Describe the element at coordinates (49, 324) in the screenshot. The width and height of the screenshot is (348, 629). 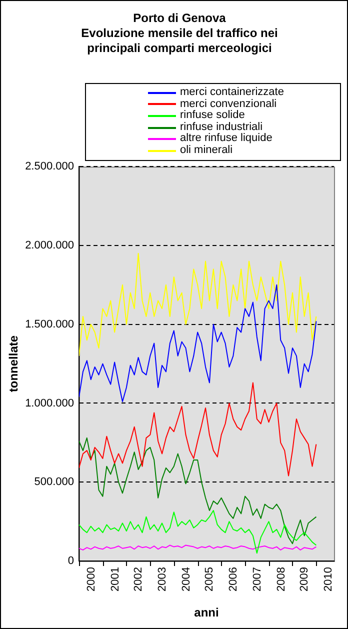
I see `y-tick-label: 1.500.000` at that location.